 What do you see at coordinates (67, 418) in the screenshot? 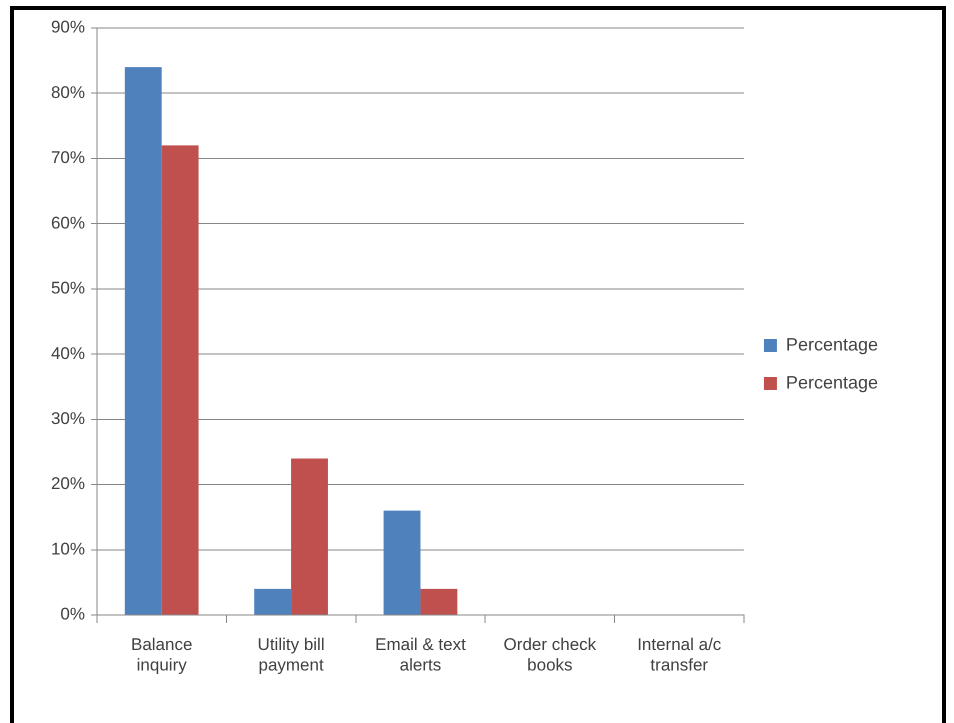
I see `y-tick-label: 30%` at bounding box center [67, 418].